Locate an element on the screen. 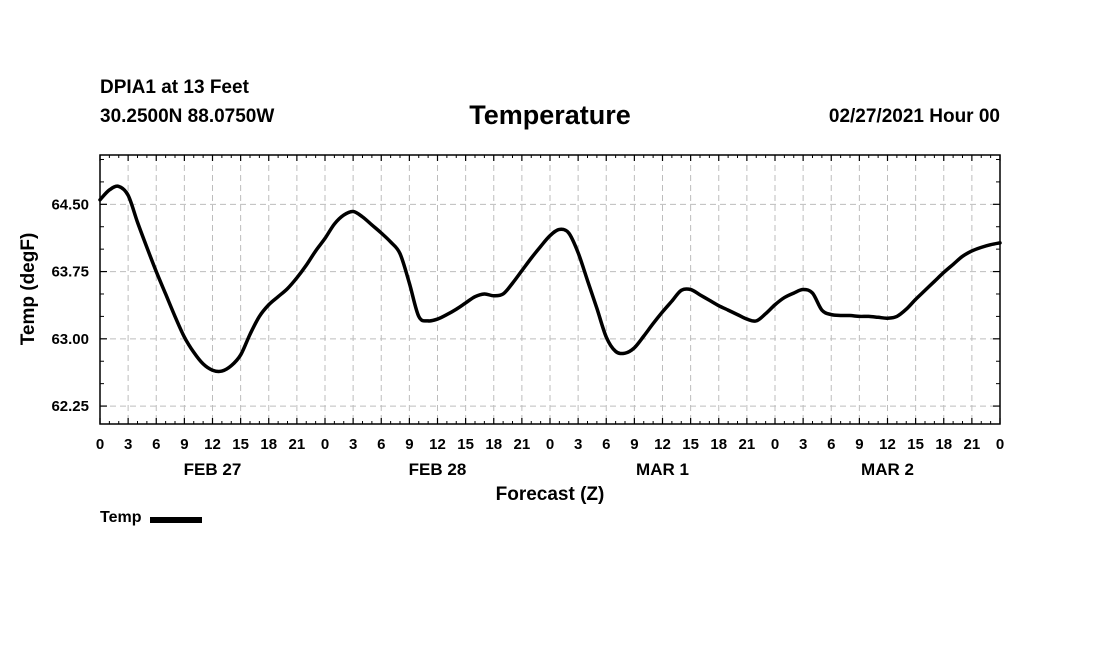  x-day-label: FEB 27 is located at coordinates (213, 469).